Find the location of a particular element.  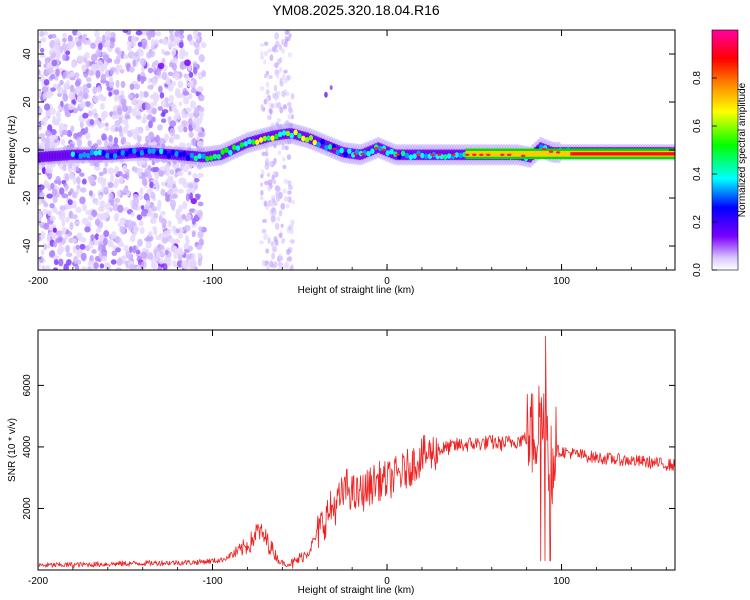

y-tick-label: 4000 is located at coordinates (27, 446).